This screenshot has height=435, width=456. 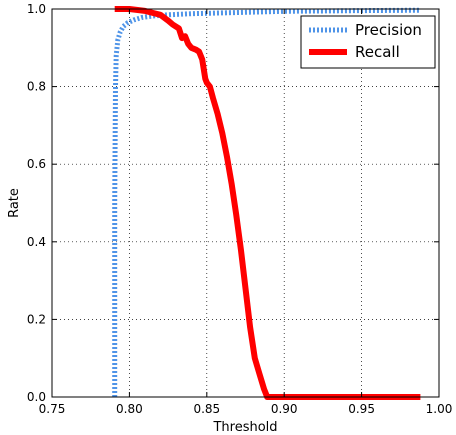 I want to click on legend-label-precision: Precision, so click(x=388, y=30).